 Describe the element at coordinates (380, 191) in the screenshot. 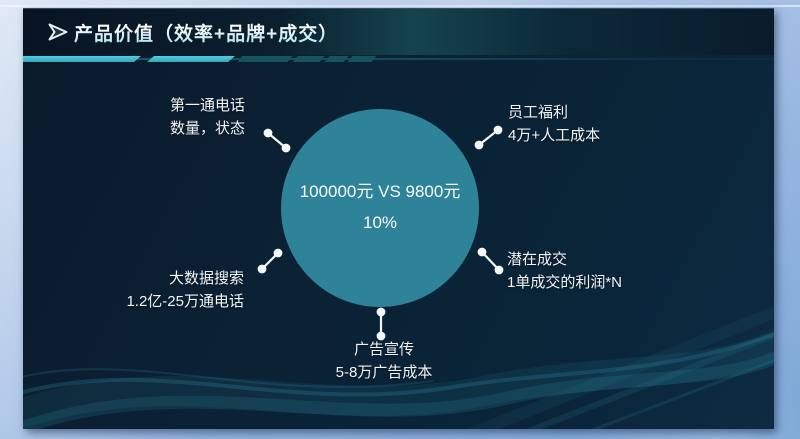

I see `circle-comparison-text: 100000元 VS 9800元` at that location.